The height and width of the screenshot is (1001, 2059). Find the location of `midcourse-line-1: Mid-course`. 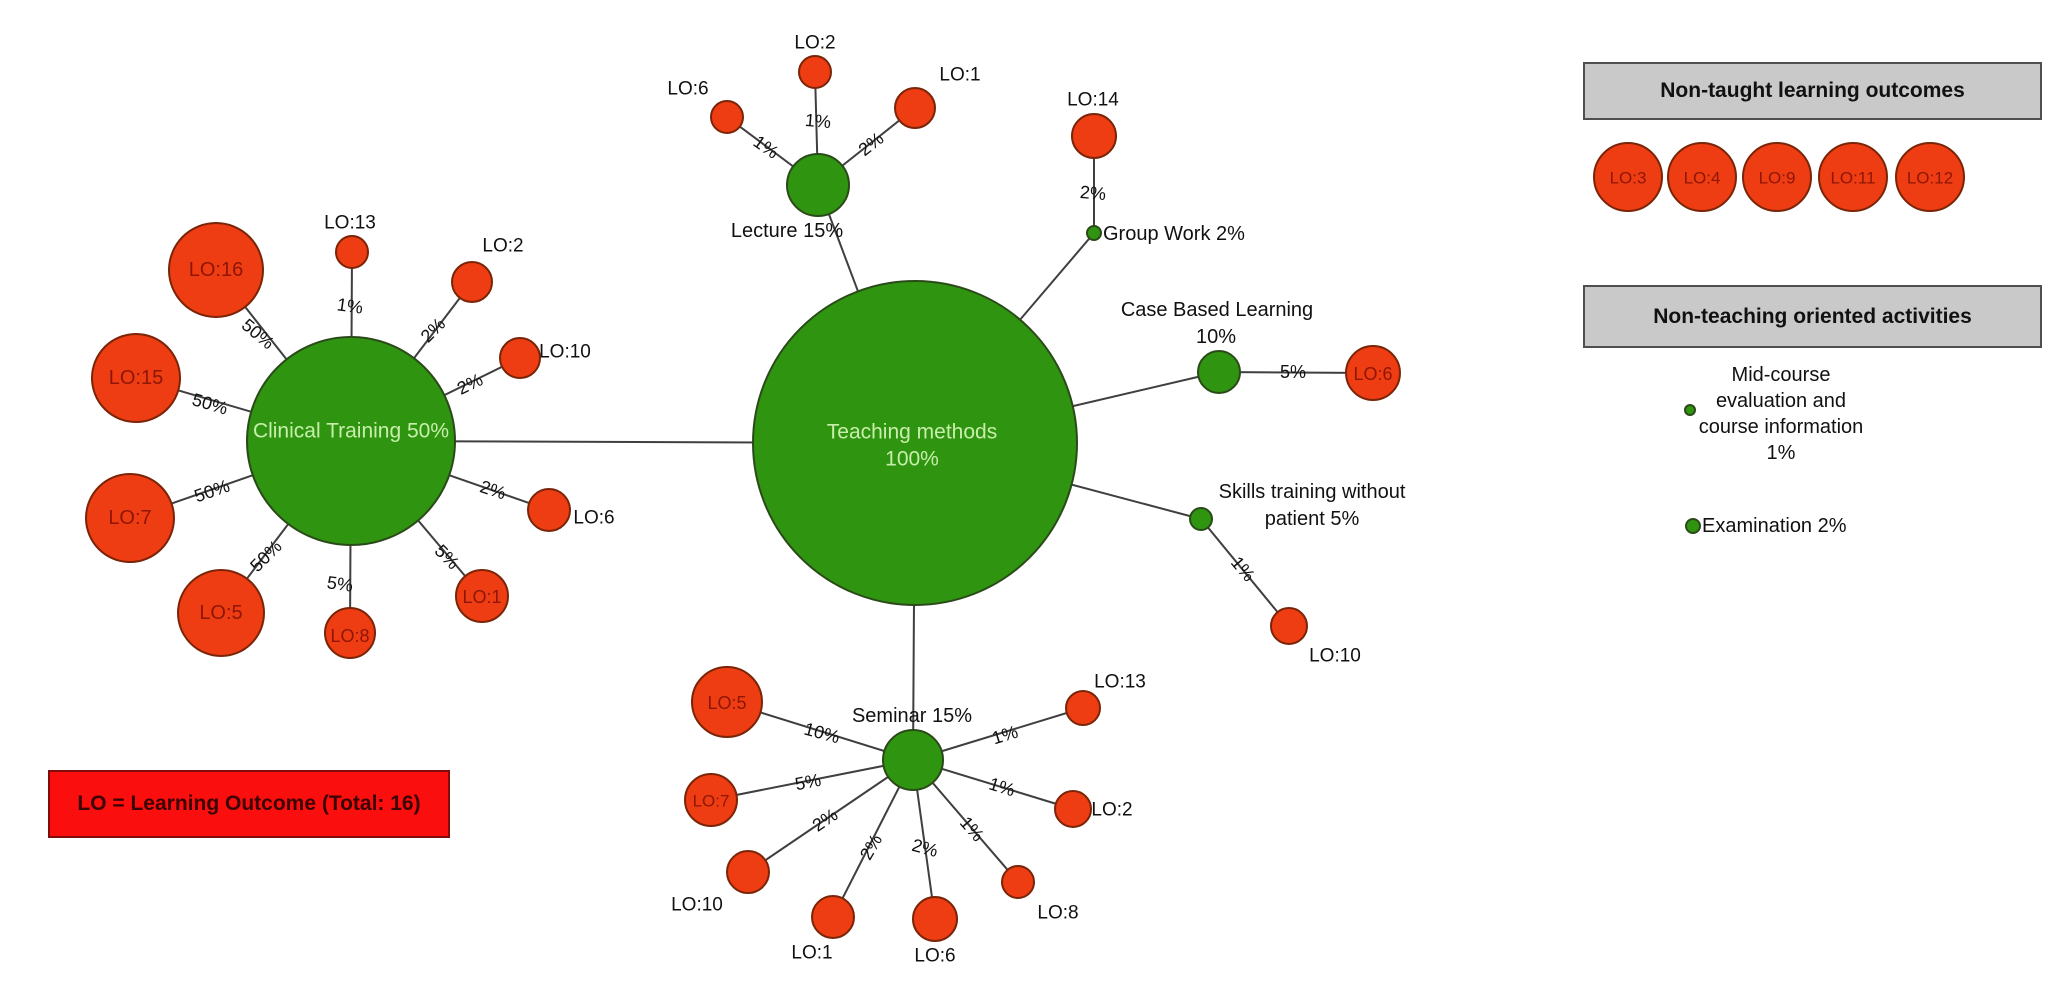

midcourse-line-1: Mid-course is located at coordinates (1781, 375).